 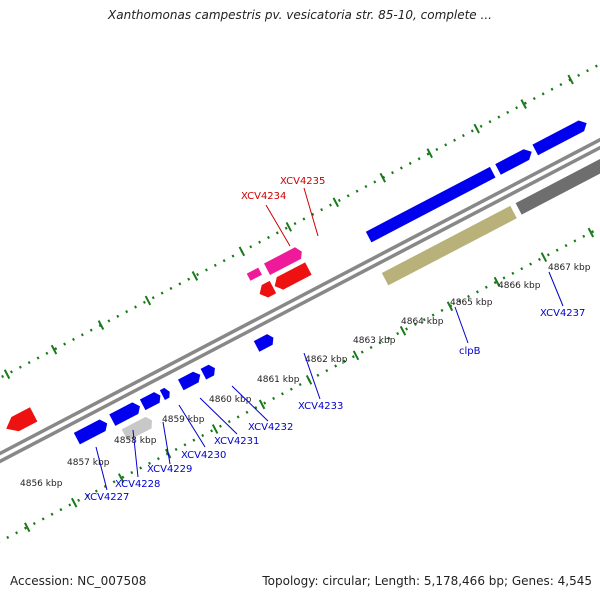 What do you see at coordinates (190, 380) in the screenshot?
I see `gene-XCV4231` at bounding box center [190, 380].